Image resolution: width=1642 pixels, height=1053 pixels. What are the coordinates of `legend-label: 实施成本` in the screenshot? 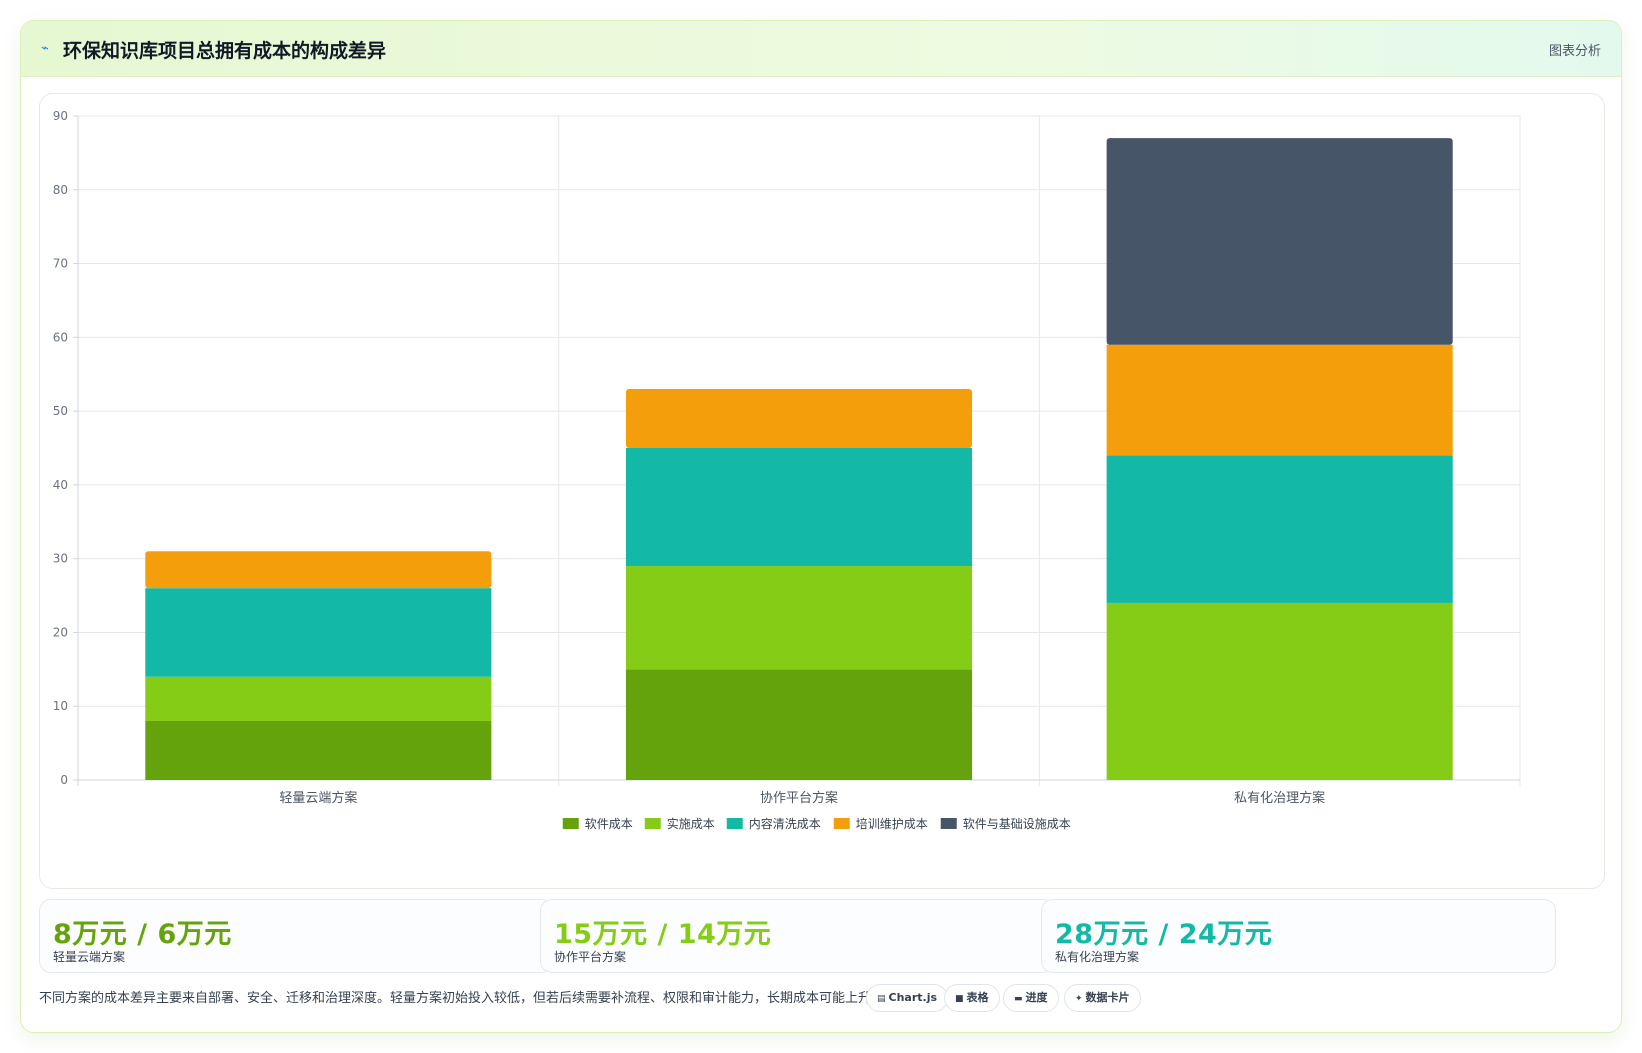 It's located at (691, 823).